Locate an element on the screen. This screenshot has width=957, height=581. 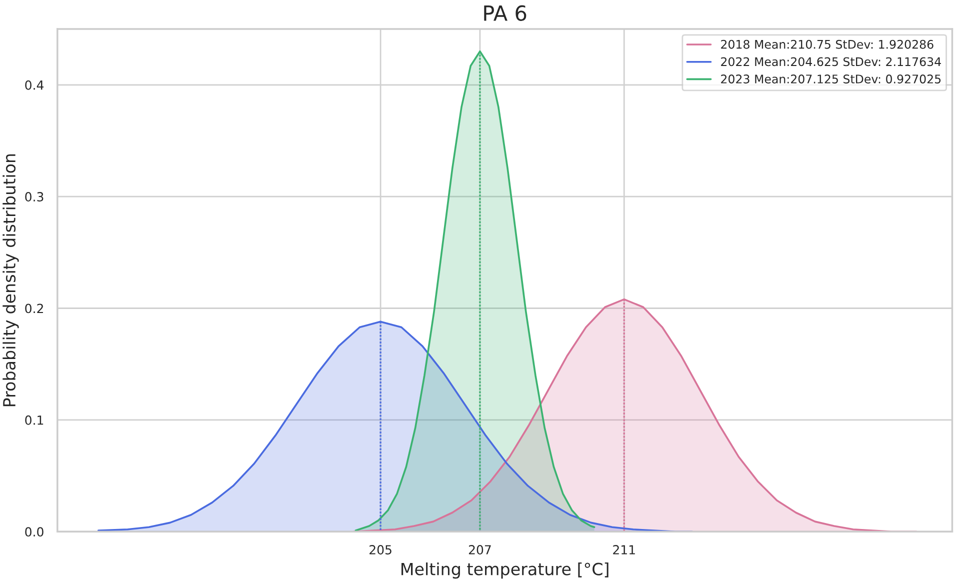
y-tick-label: 0.3 is located at coordinates (34, 197).